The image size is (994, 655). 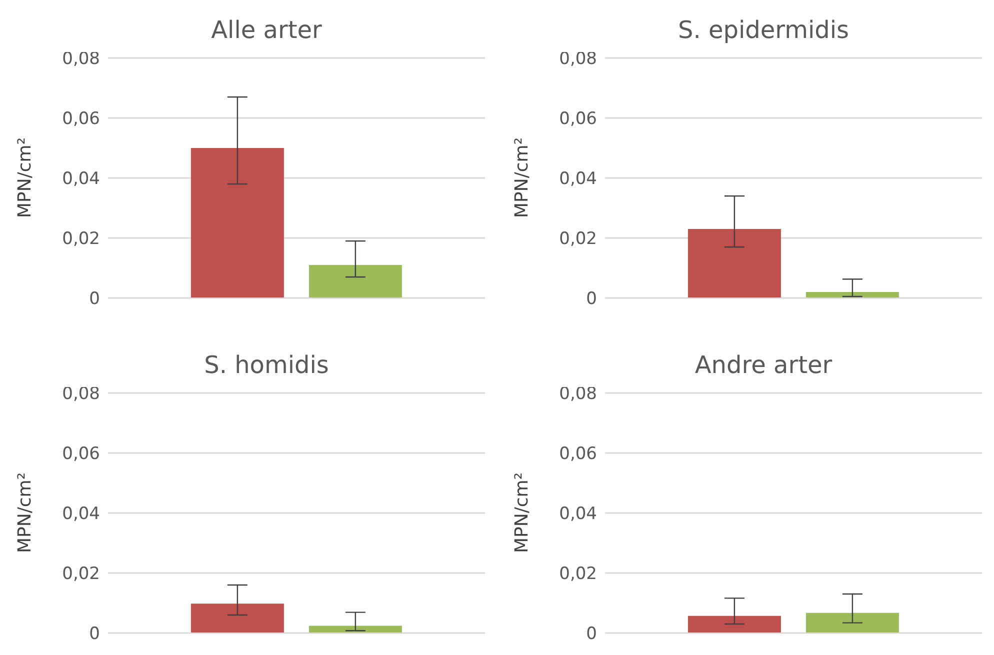 What do you see at coordinates (266, 30) in the screenshot?
I see `chart-title: Alle arter` at bounding box center [266, 30].